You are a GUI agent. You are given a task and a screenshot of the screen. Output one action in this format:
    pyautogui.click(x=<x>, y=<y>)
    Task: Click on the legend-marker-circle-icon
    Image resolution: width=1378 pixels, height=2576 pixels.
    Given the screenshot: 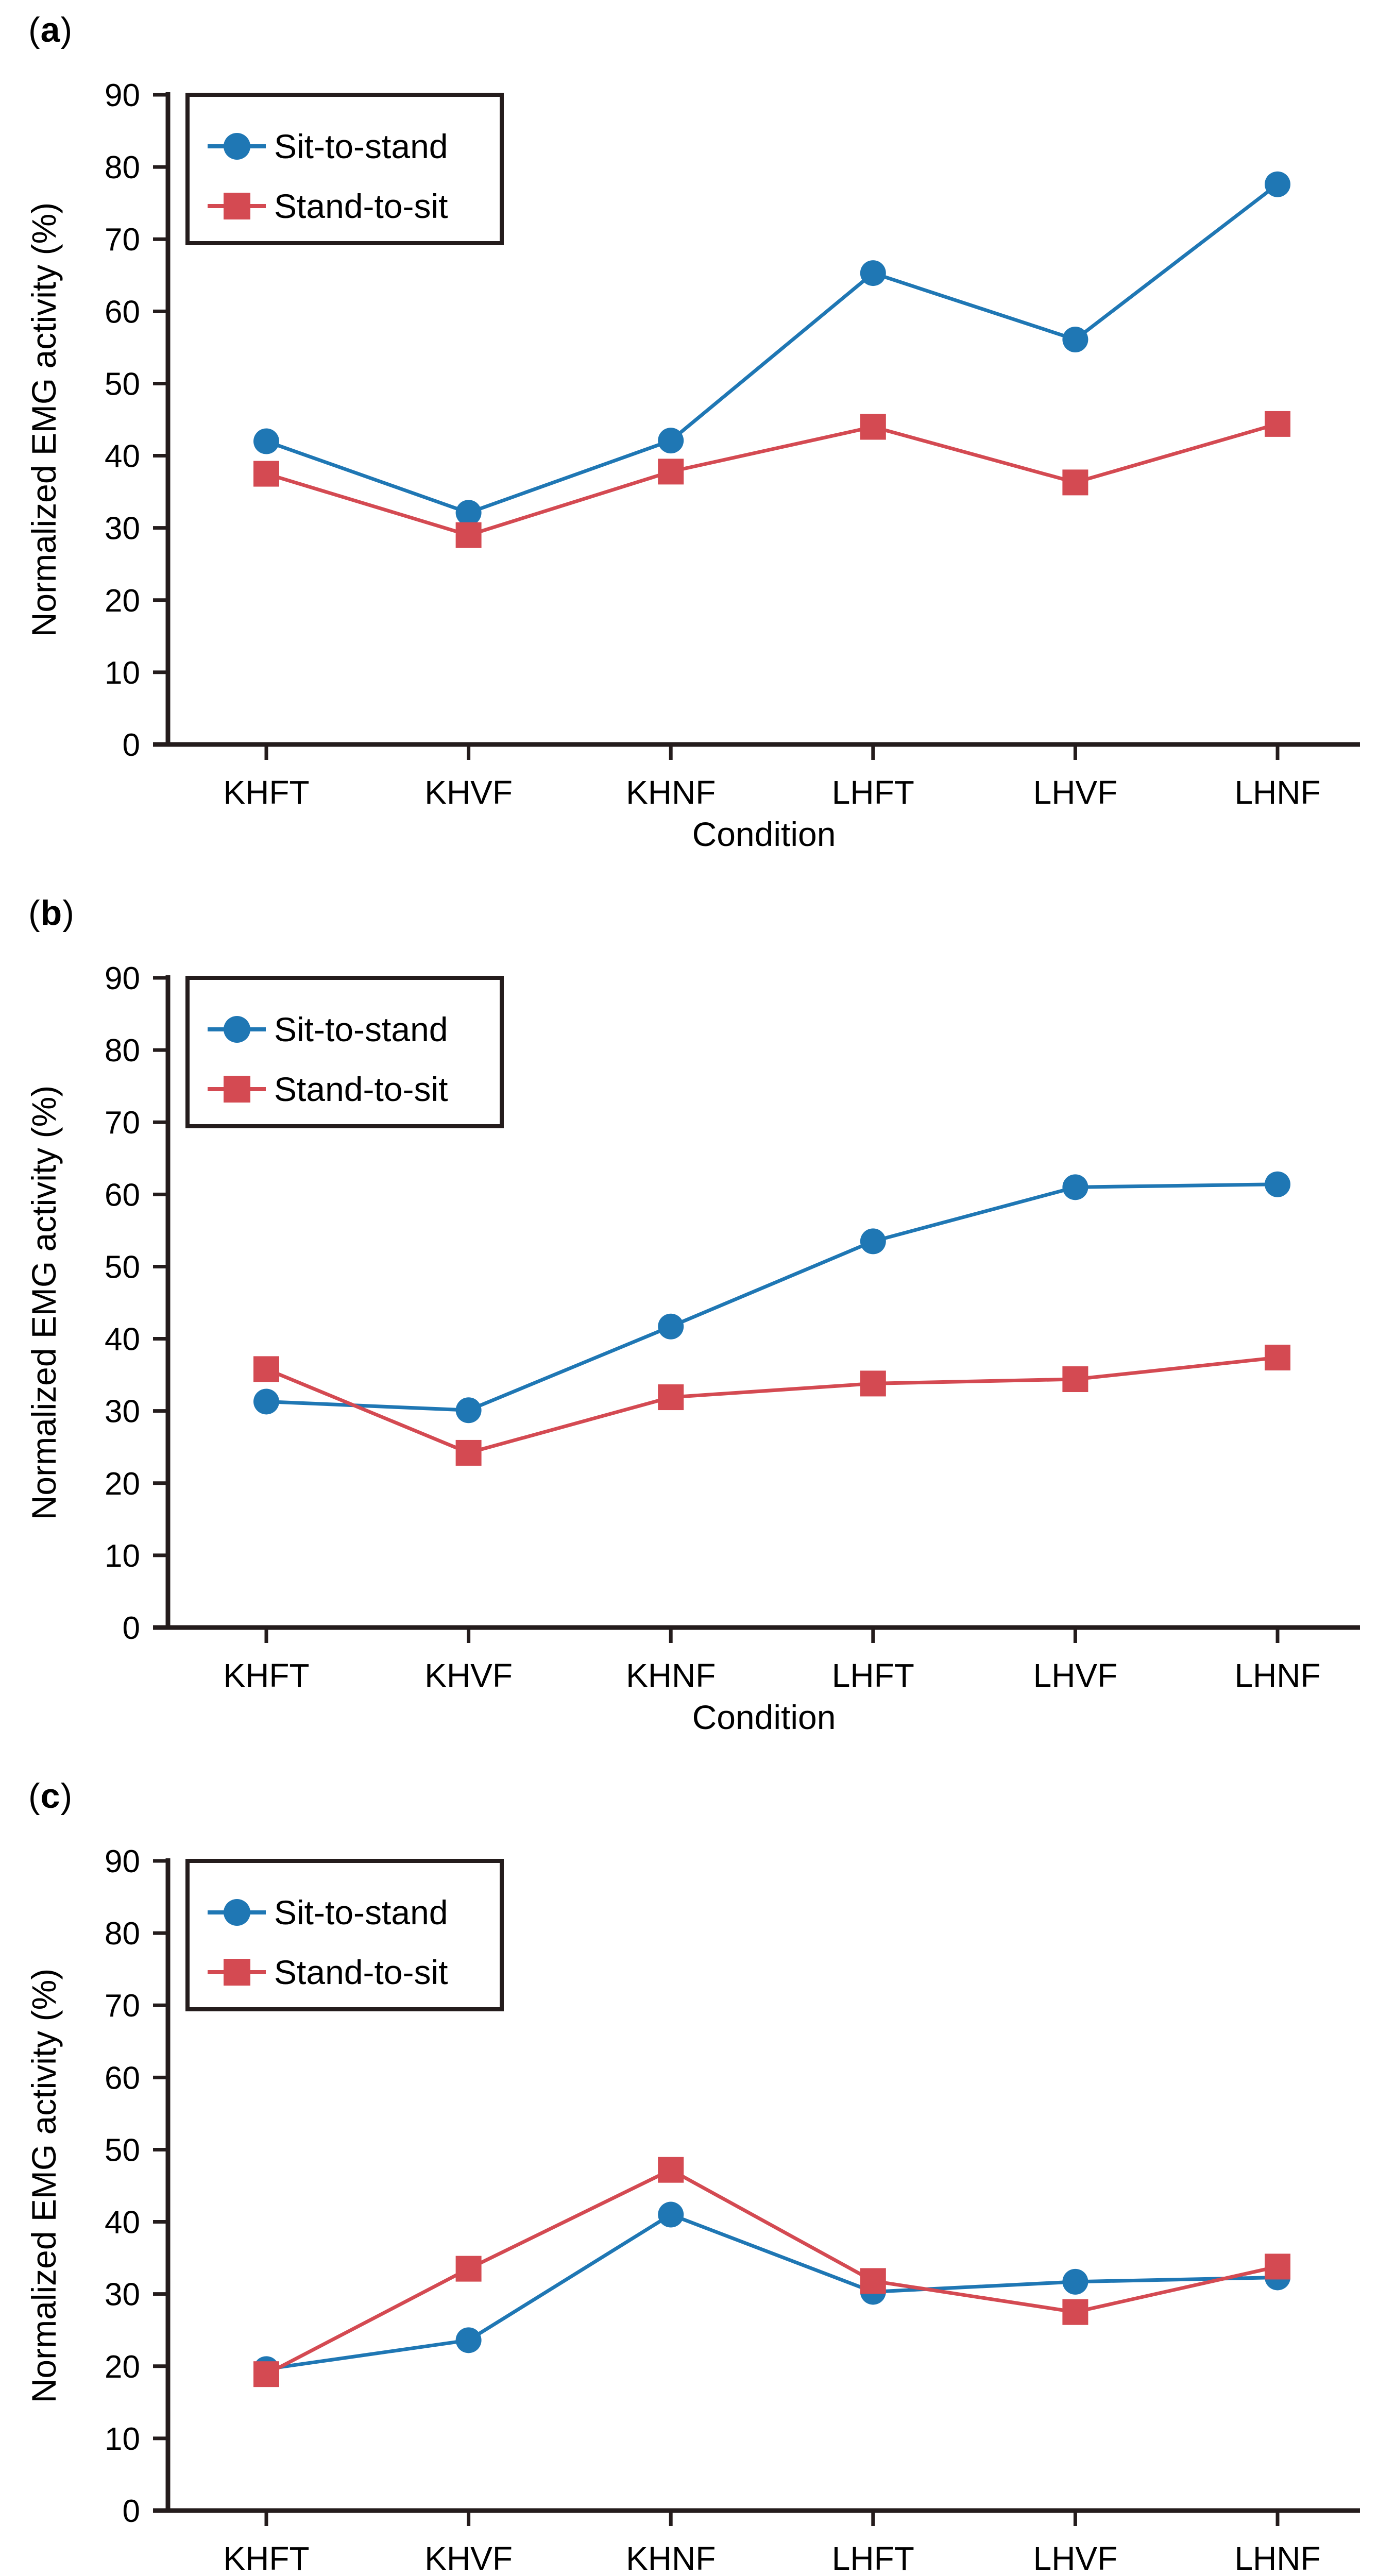 What is the action you would take?
    pyautogui.click(x=237, y=146)
    